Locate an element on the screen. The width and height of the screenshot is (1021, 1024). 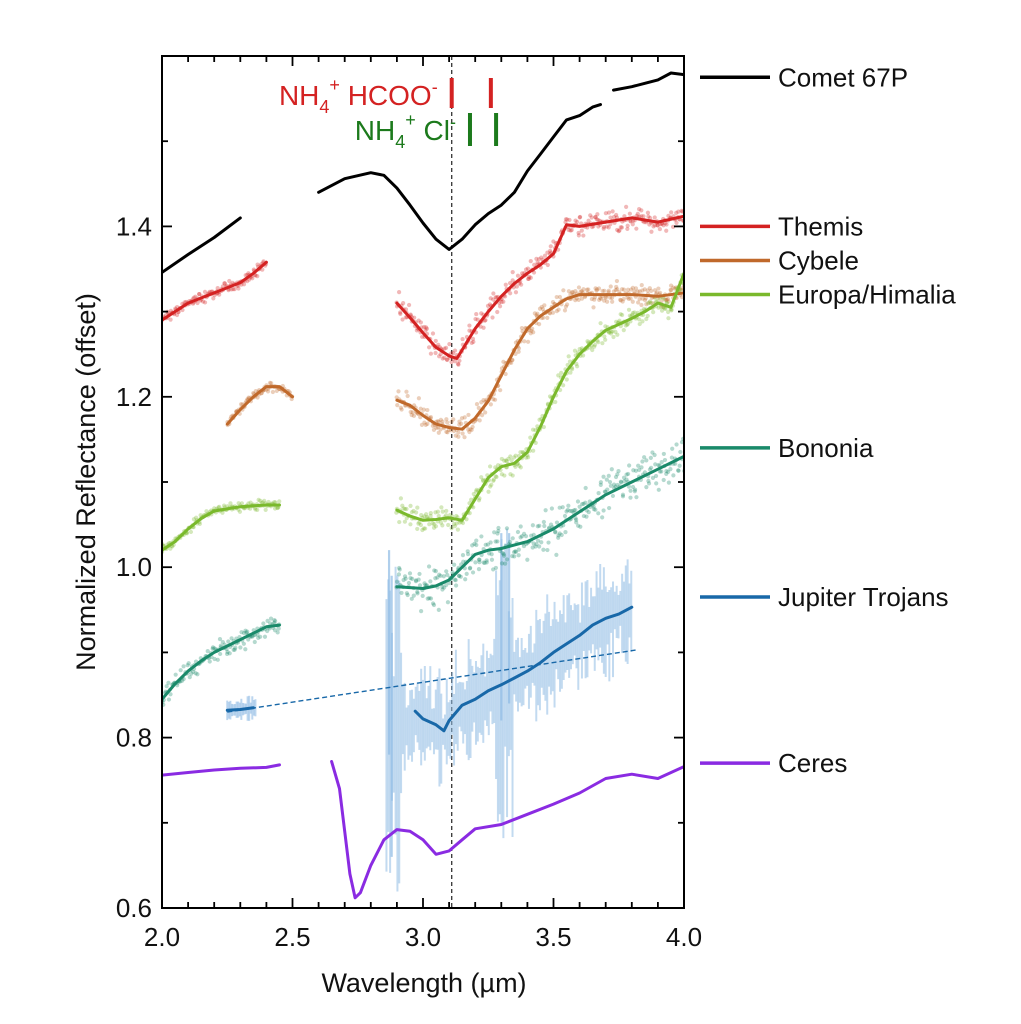
legend-label: Ceres is located at coordinates (812, 763).